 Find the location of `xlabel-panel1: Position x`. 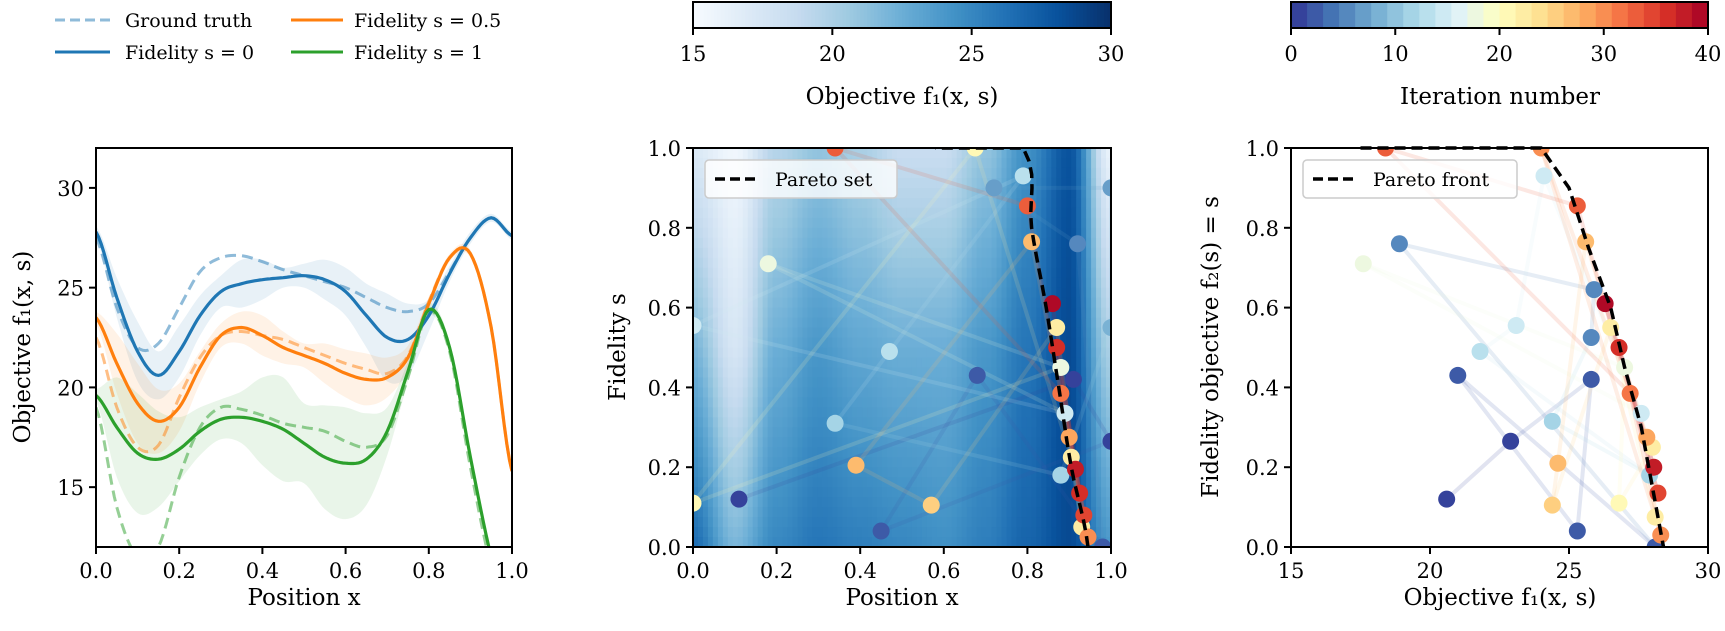

xlabel-panel1: Position x is located at coordinates (303, 598).